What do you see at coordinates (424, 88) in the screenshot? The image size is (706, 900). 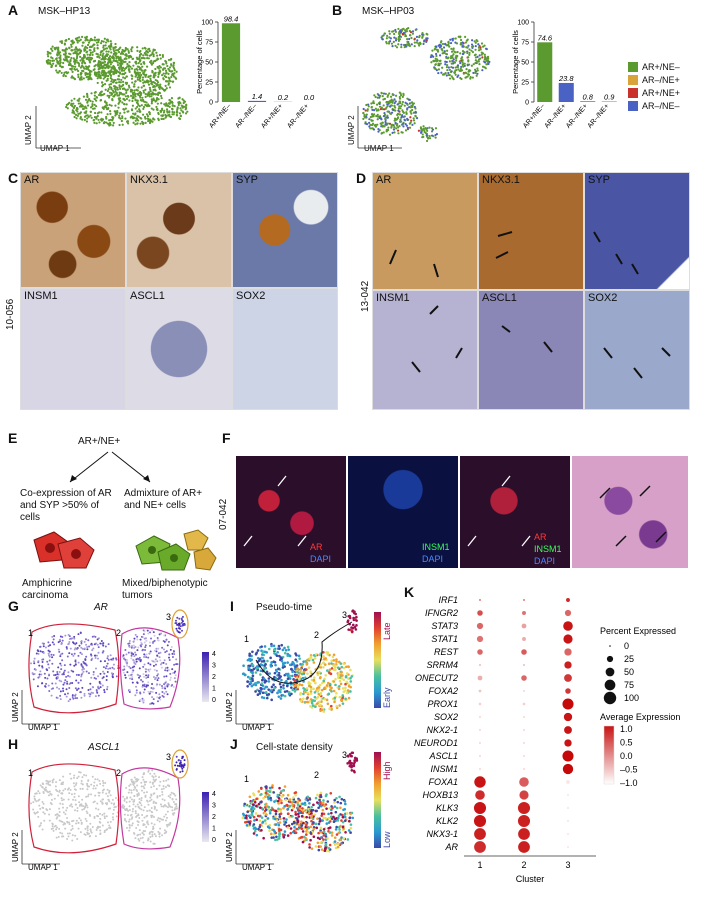 I see `umap-b` at bounding box center [424, 88].